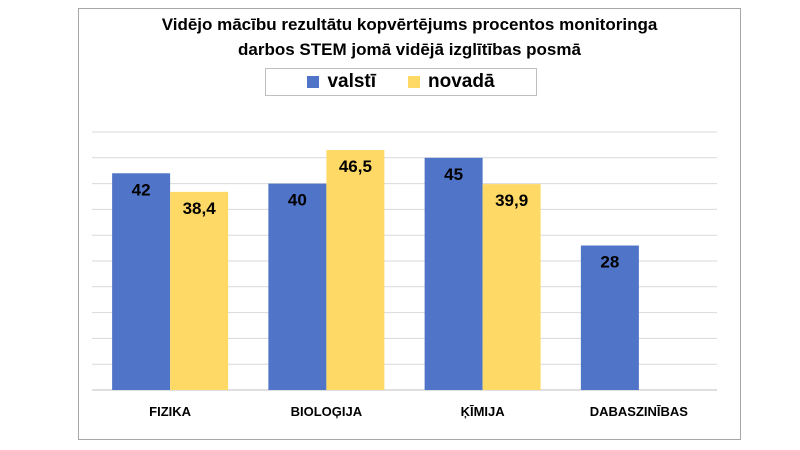 This screenshot has height=450, width=800. Describe the element at coordinates (414, 82) in the screenshot. I see `legend-swatch-novada` at that location.